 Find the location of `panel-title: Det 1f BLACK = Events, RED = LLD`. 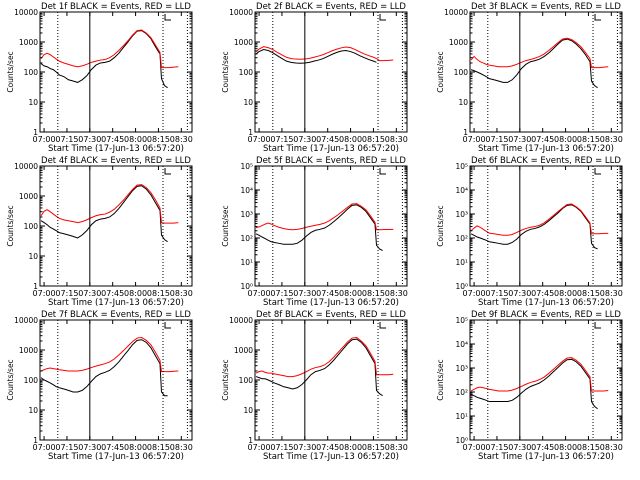

panel-title: Det 1f BLACK = Events, RED = LLD is located at coordinates (116, 7).